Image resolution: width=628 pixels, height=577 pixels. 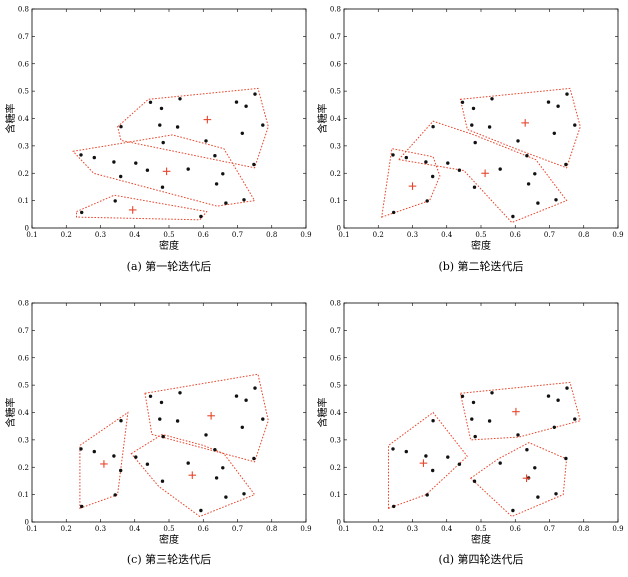 What do you see at coordinates (322, 413) in the screenshot?
I see `subplot-d-y-axis-label: 含糖率` at bounding box center [322, 413].